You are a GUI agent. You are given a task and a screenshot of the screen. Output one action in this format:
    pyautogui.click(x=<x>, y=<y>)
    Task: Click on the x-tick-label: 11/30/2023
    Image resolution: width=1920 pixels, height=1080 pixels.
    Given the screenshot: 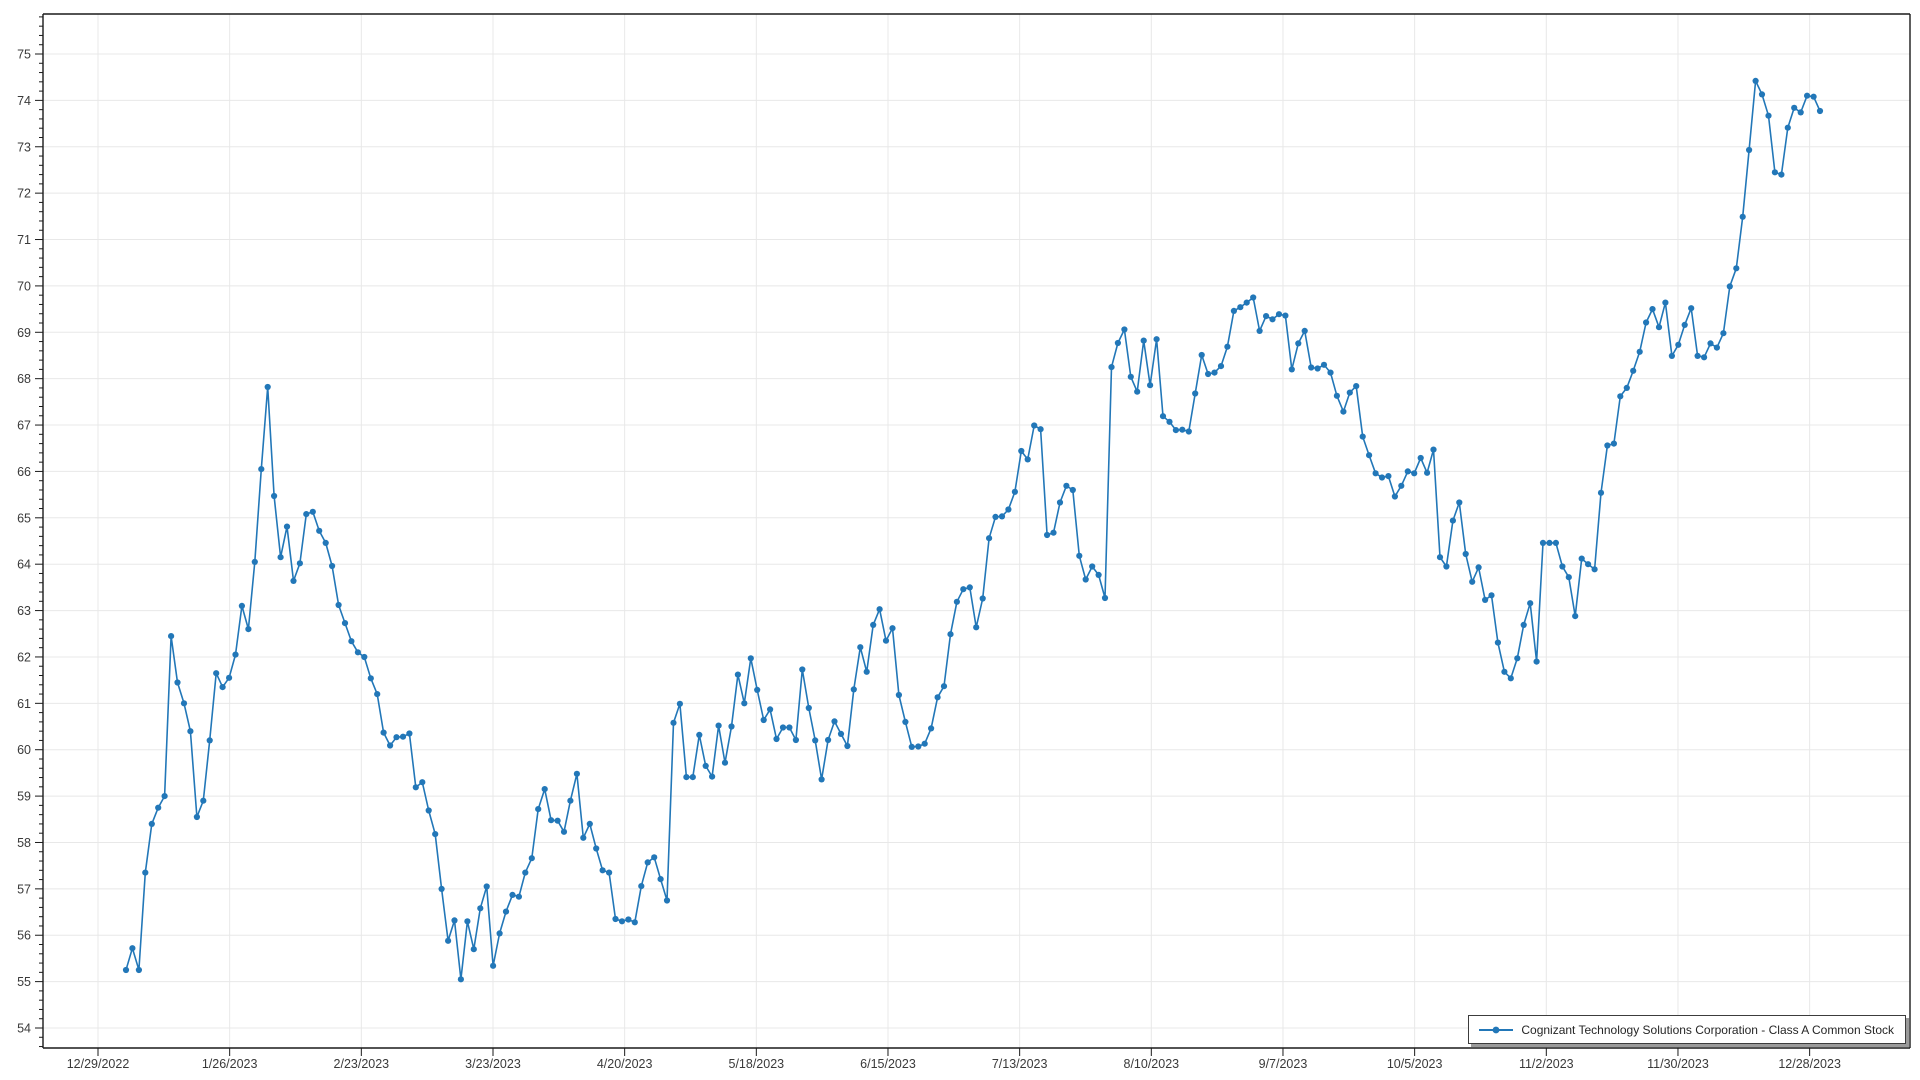 What is the action you would take?
    pyautogui.click(x=1678, y=1064)
    